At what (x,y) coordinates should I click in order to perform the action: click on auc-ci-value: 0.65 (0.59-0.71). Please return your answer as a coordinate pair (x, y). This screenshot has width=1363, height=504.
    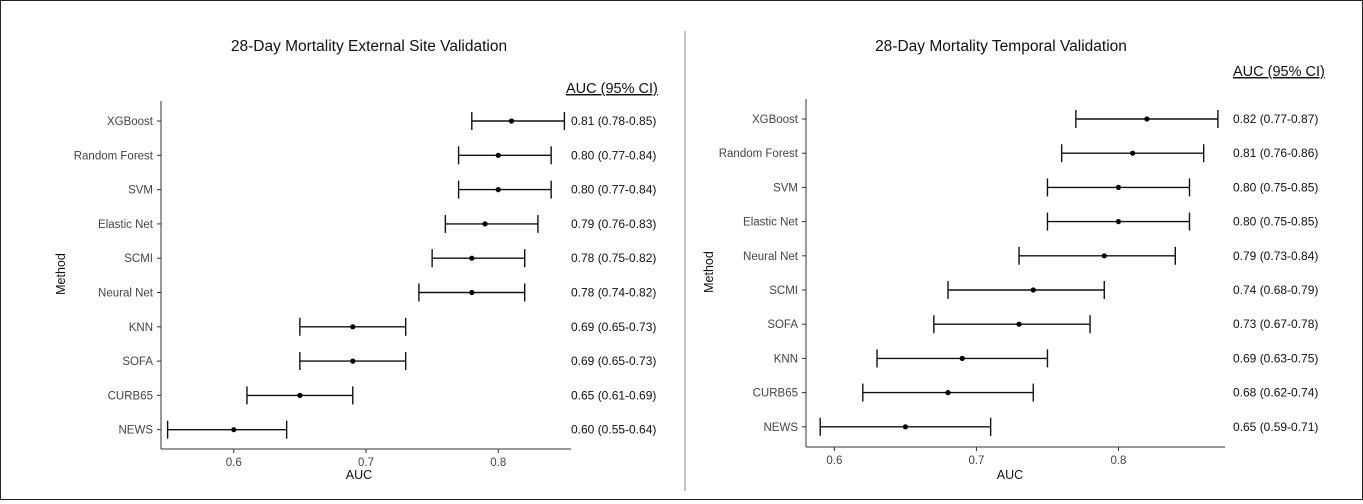
    Looking at the image, I should click on (1275, 427).